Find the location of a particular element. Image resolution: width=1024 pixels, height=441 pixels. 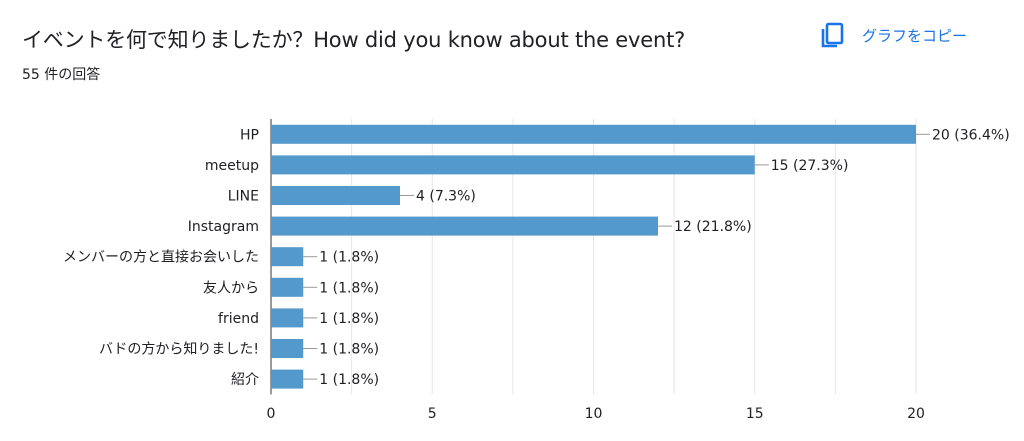

data-label: 12 (21.8%) is located at coordinates (713, 227).